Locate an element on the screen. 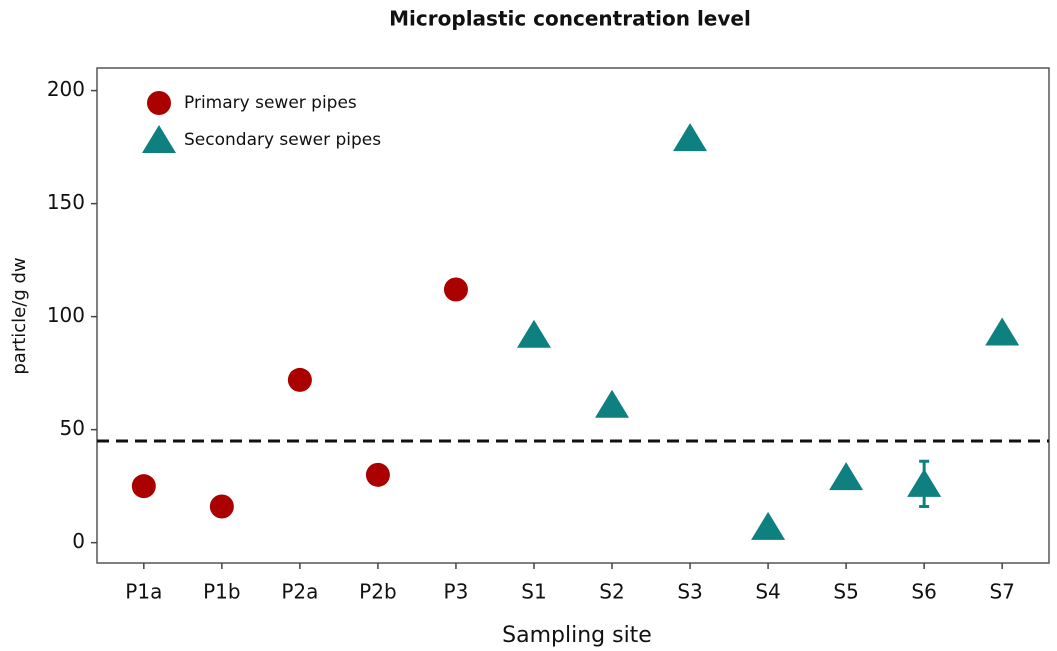  x-tick-label: P1a is located at coordinates (143, 592).